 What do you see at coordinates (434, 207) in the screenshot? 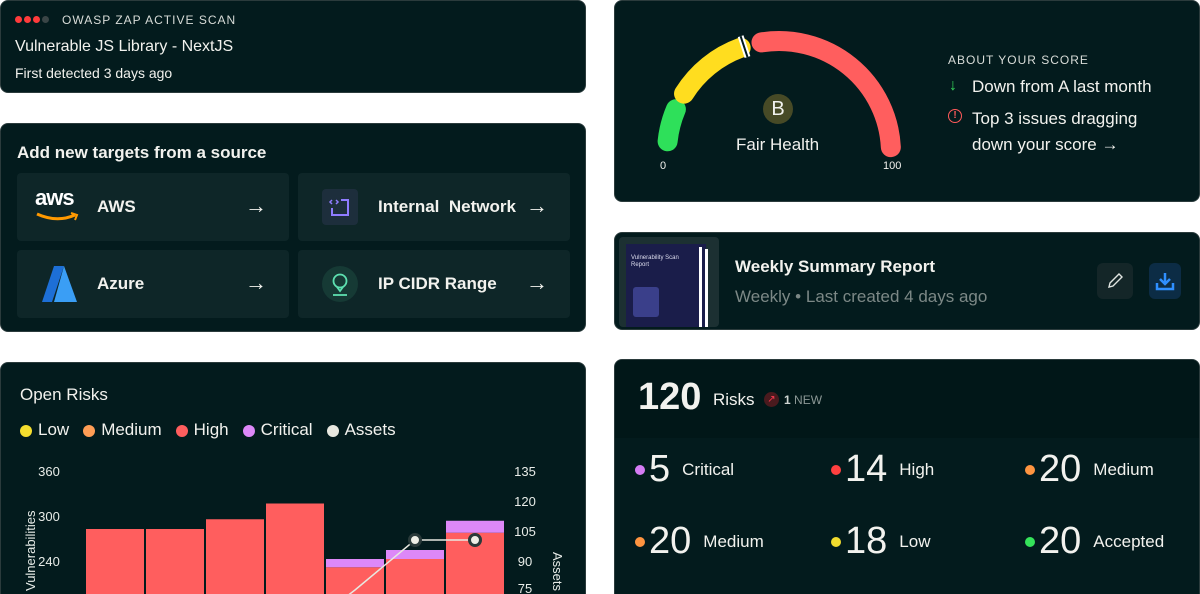
I see `target-internal-network: Internal Network →` at bounding box center [434, 207].